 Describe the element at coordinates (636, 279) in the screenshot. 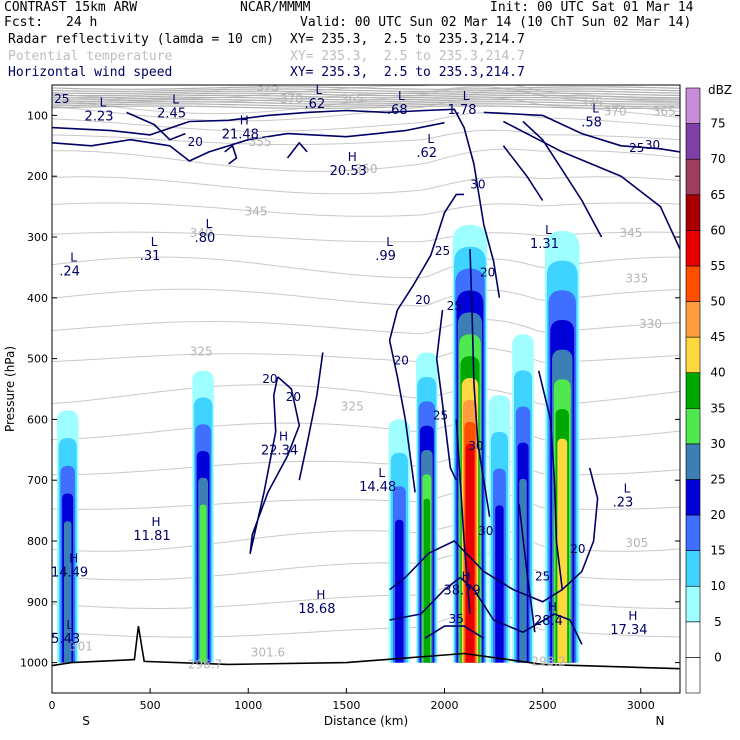

I see `isentrope-label: 335` at that location.